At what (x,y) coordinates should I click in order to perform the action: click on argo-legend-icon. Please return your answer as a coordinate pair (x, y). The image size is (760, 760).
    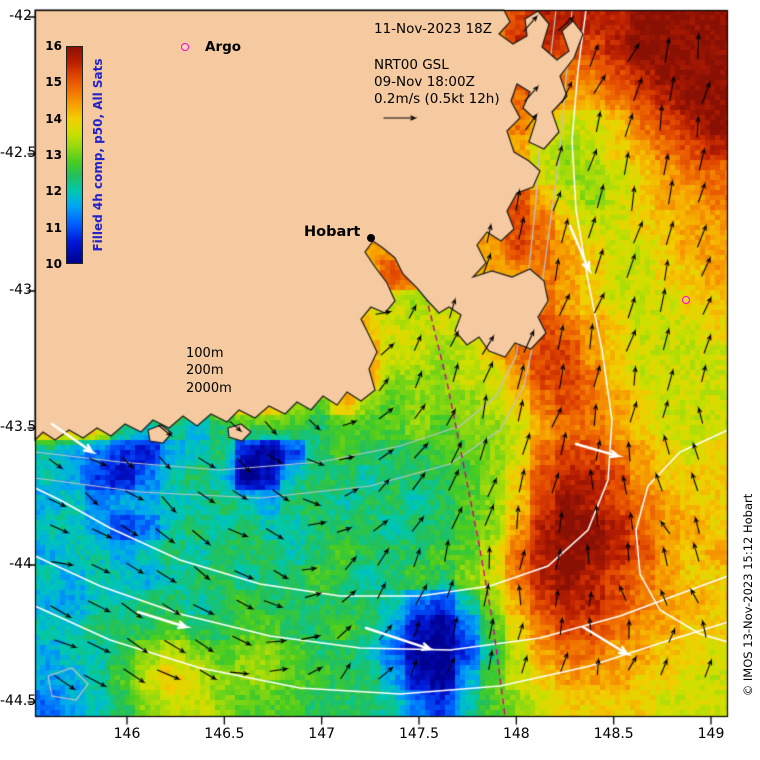
    Looking at the image, I should click on (185, 47).